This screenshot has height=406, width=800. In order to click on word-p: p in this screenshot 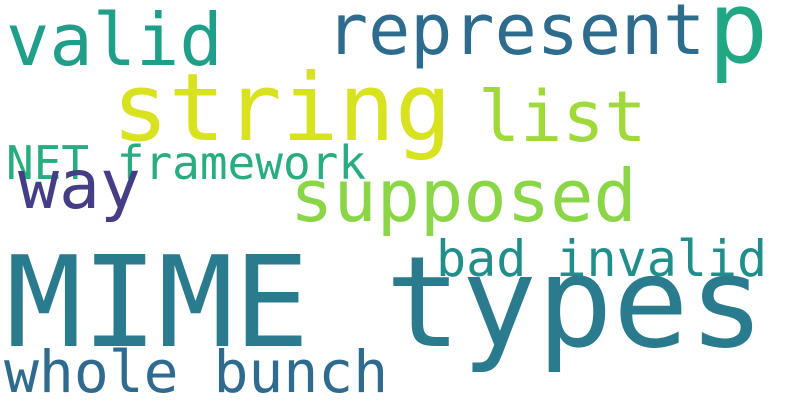, I will do `click(738, 43)`.